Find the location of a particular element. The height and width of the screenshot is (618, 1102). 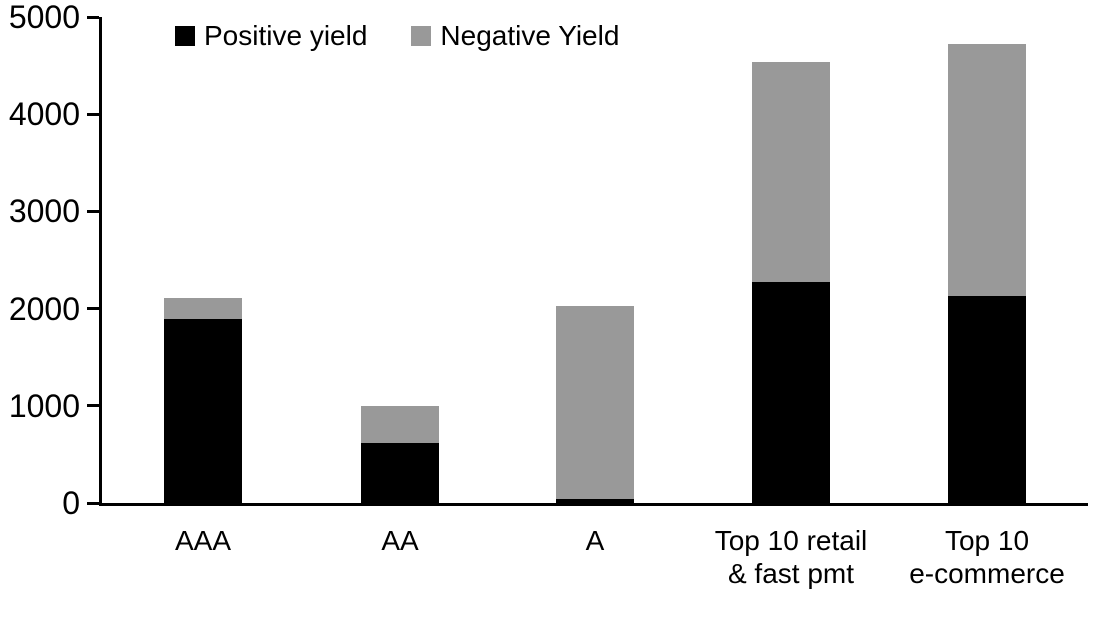

x-axis-label-a: A is located at coordinates (595, 540).